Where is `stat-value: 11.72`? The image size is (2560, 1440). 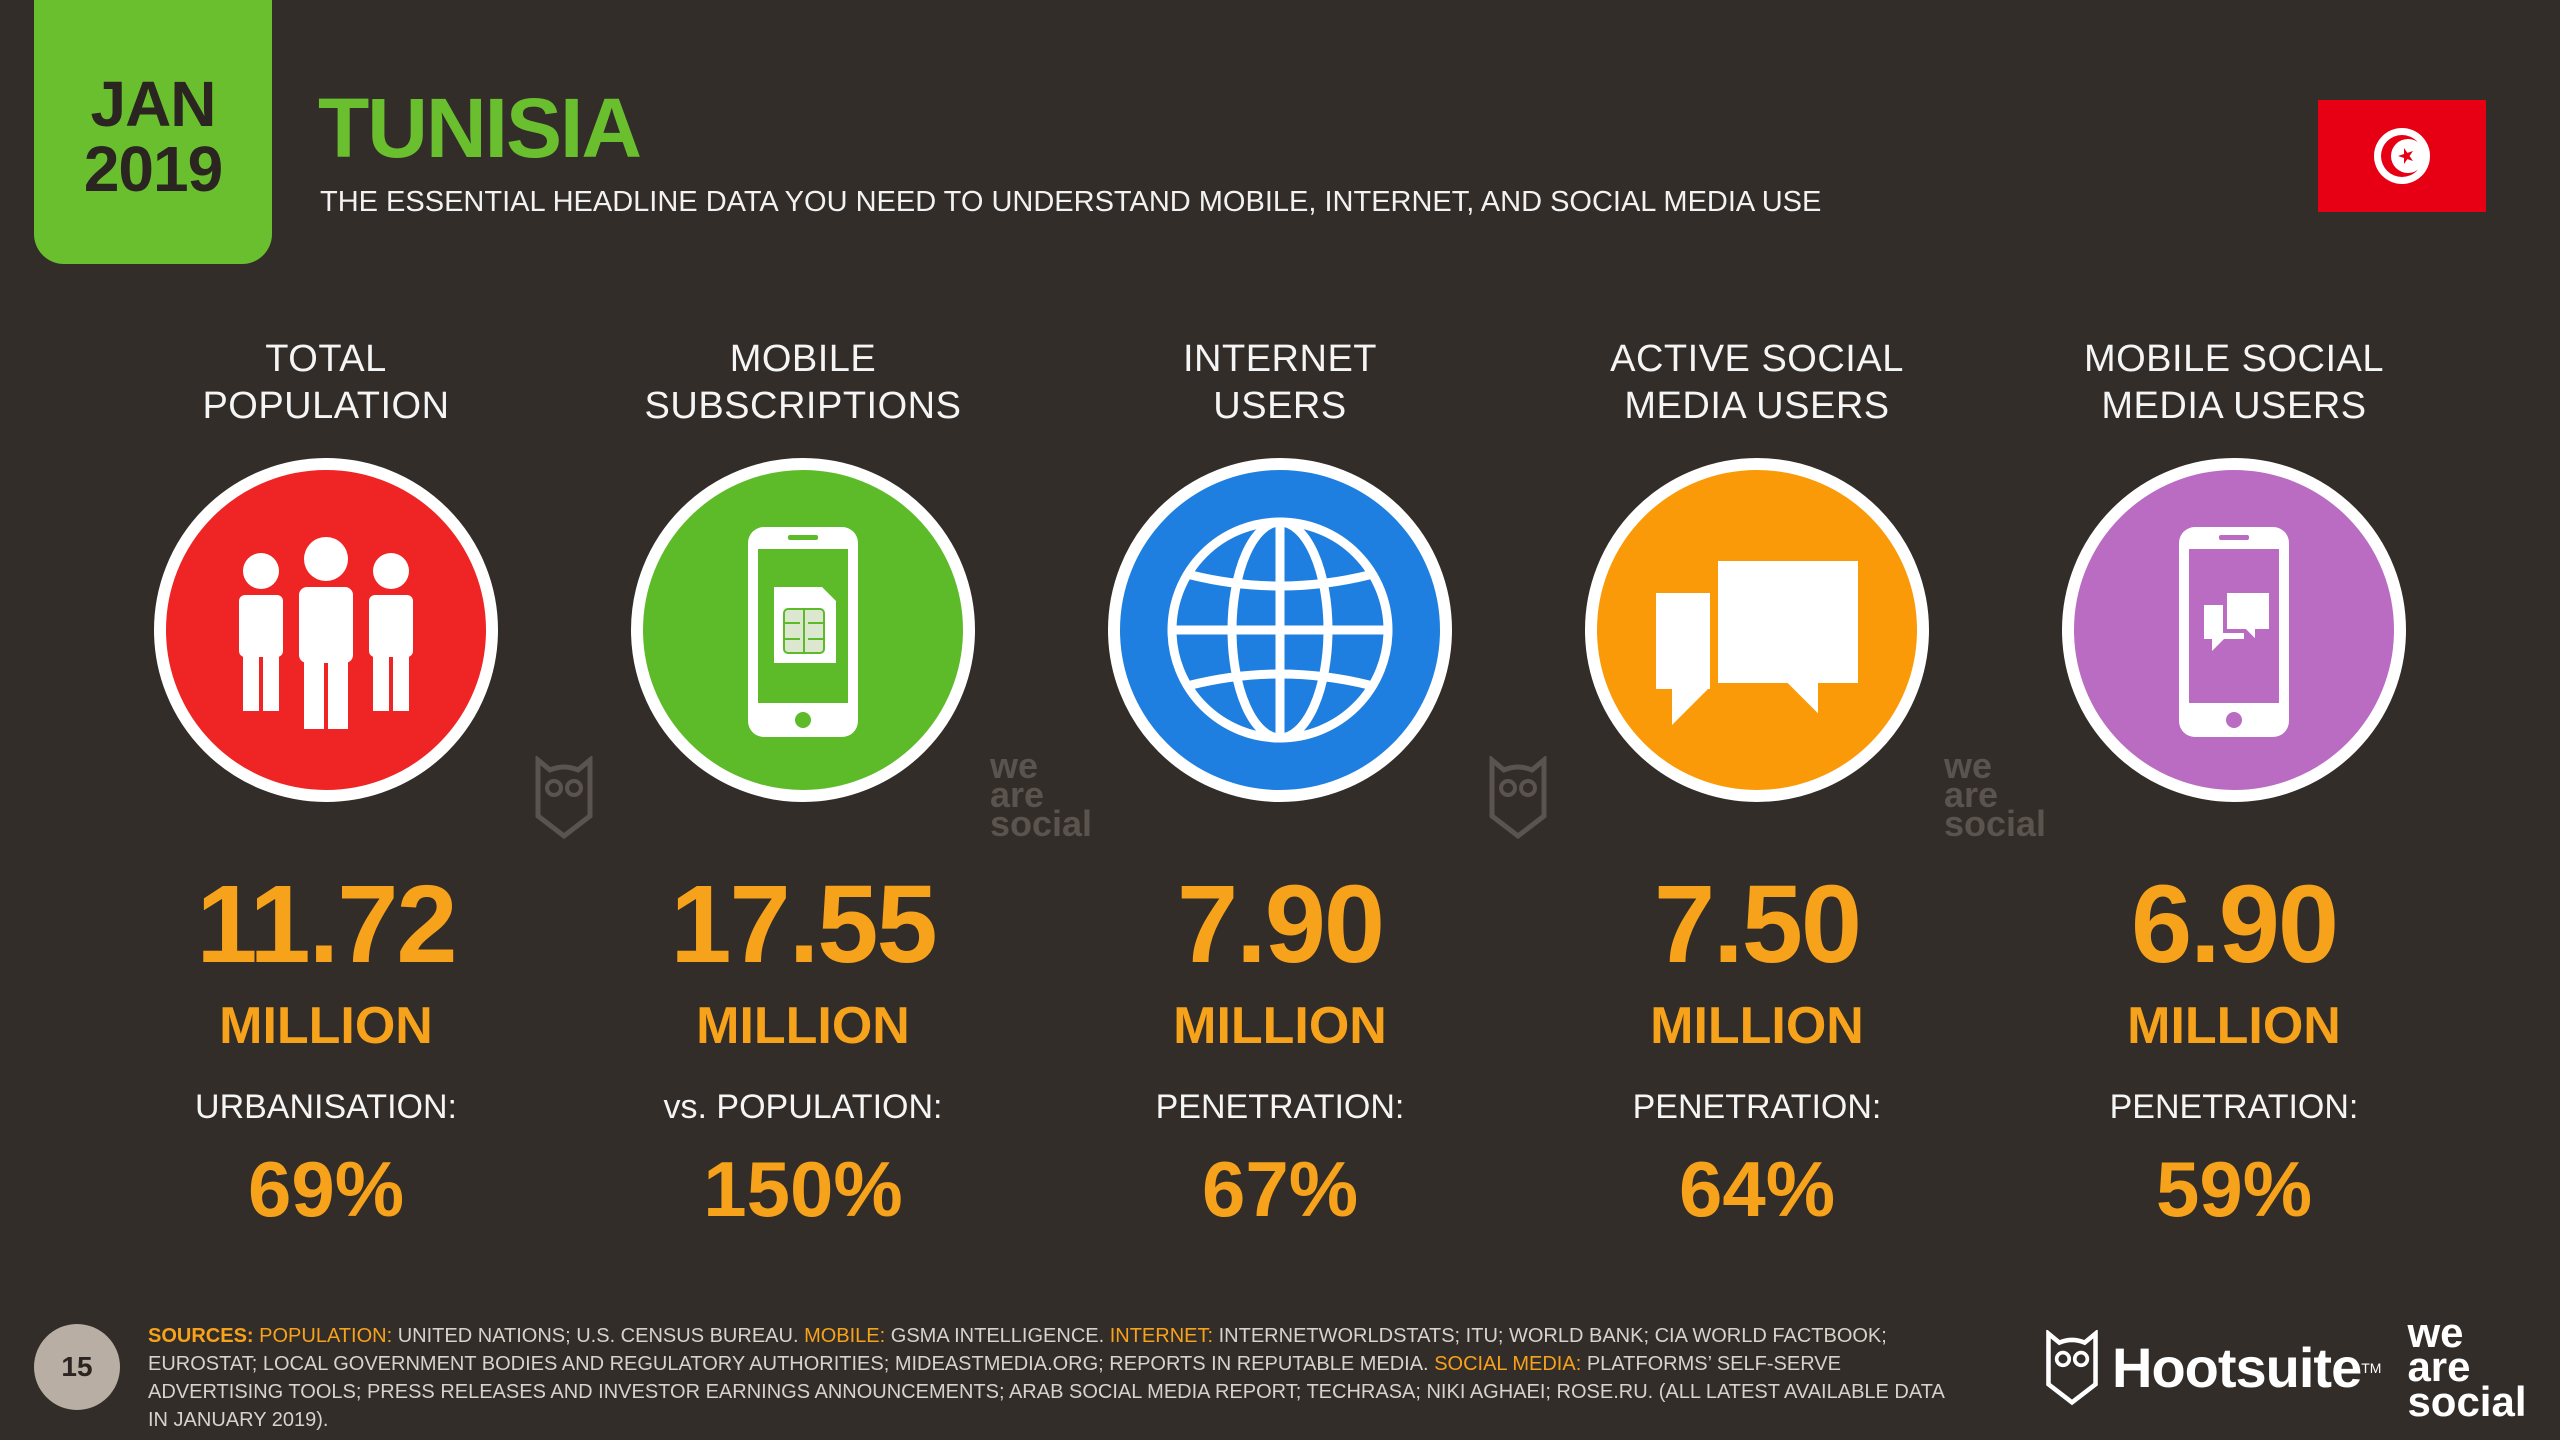 stat-value: 11.72 is located at coordinates (326, 924).